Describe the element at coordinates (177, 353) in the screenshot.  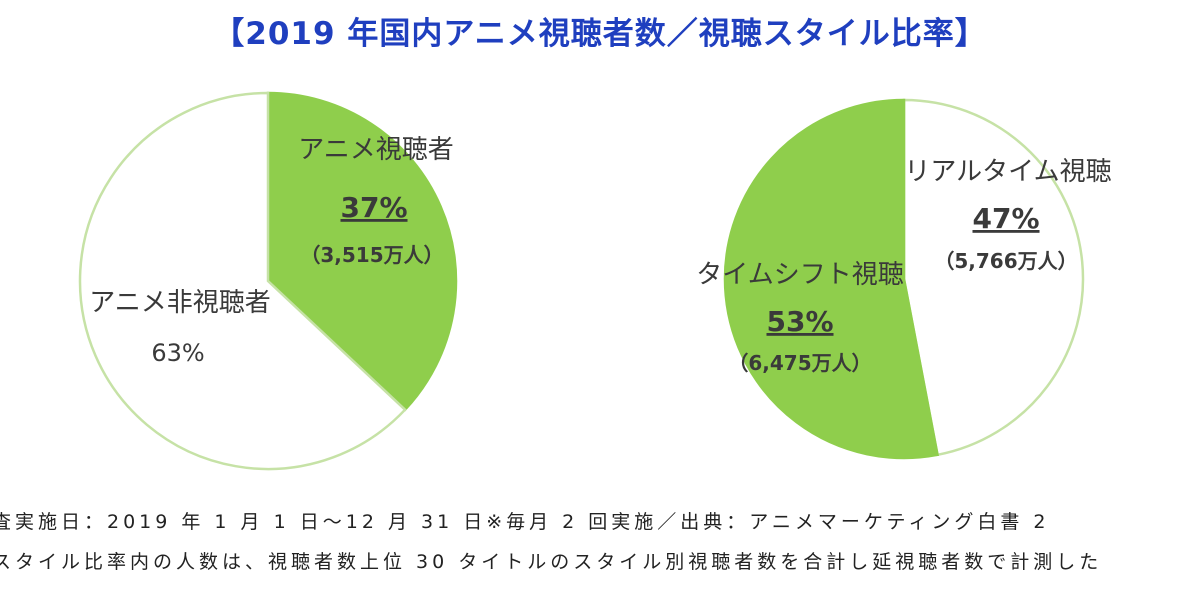
I see `slice-percent-non-viewers: 63%` at that location.